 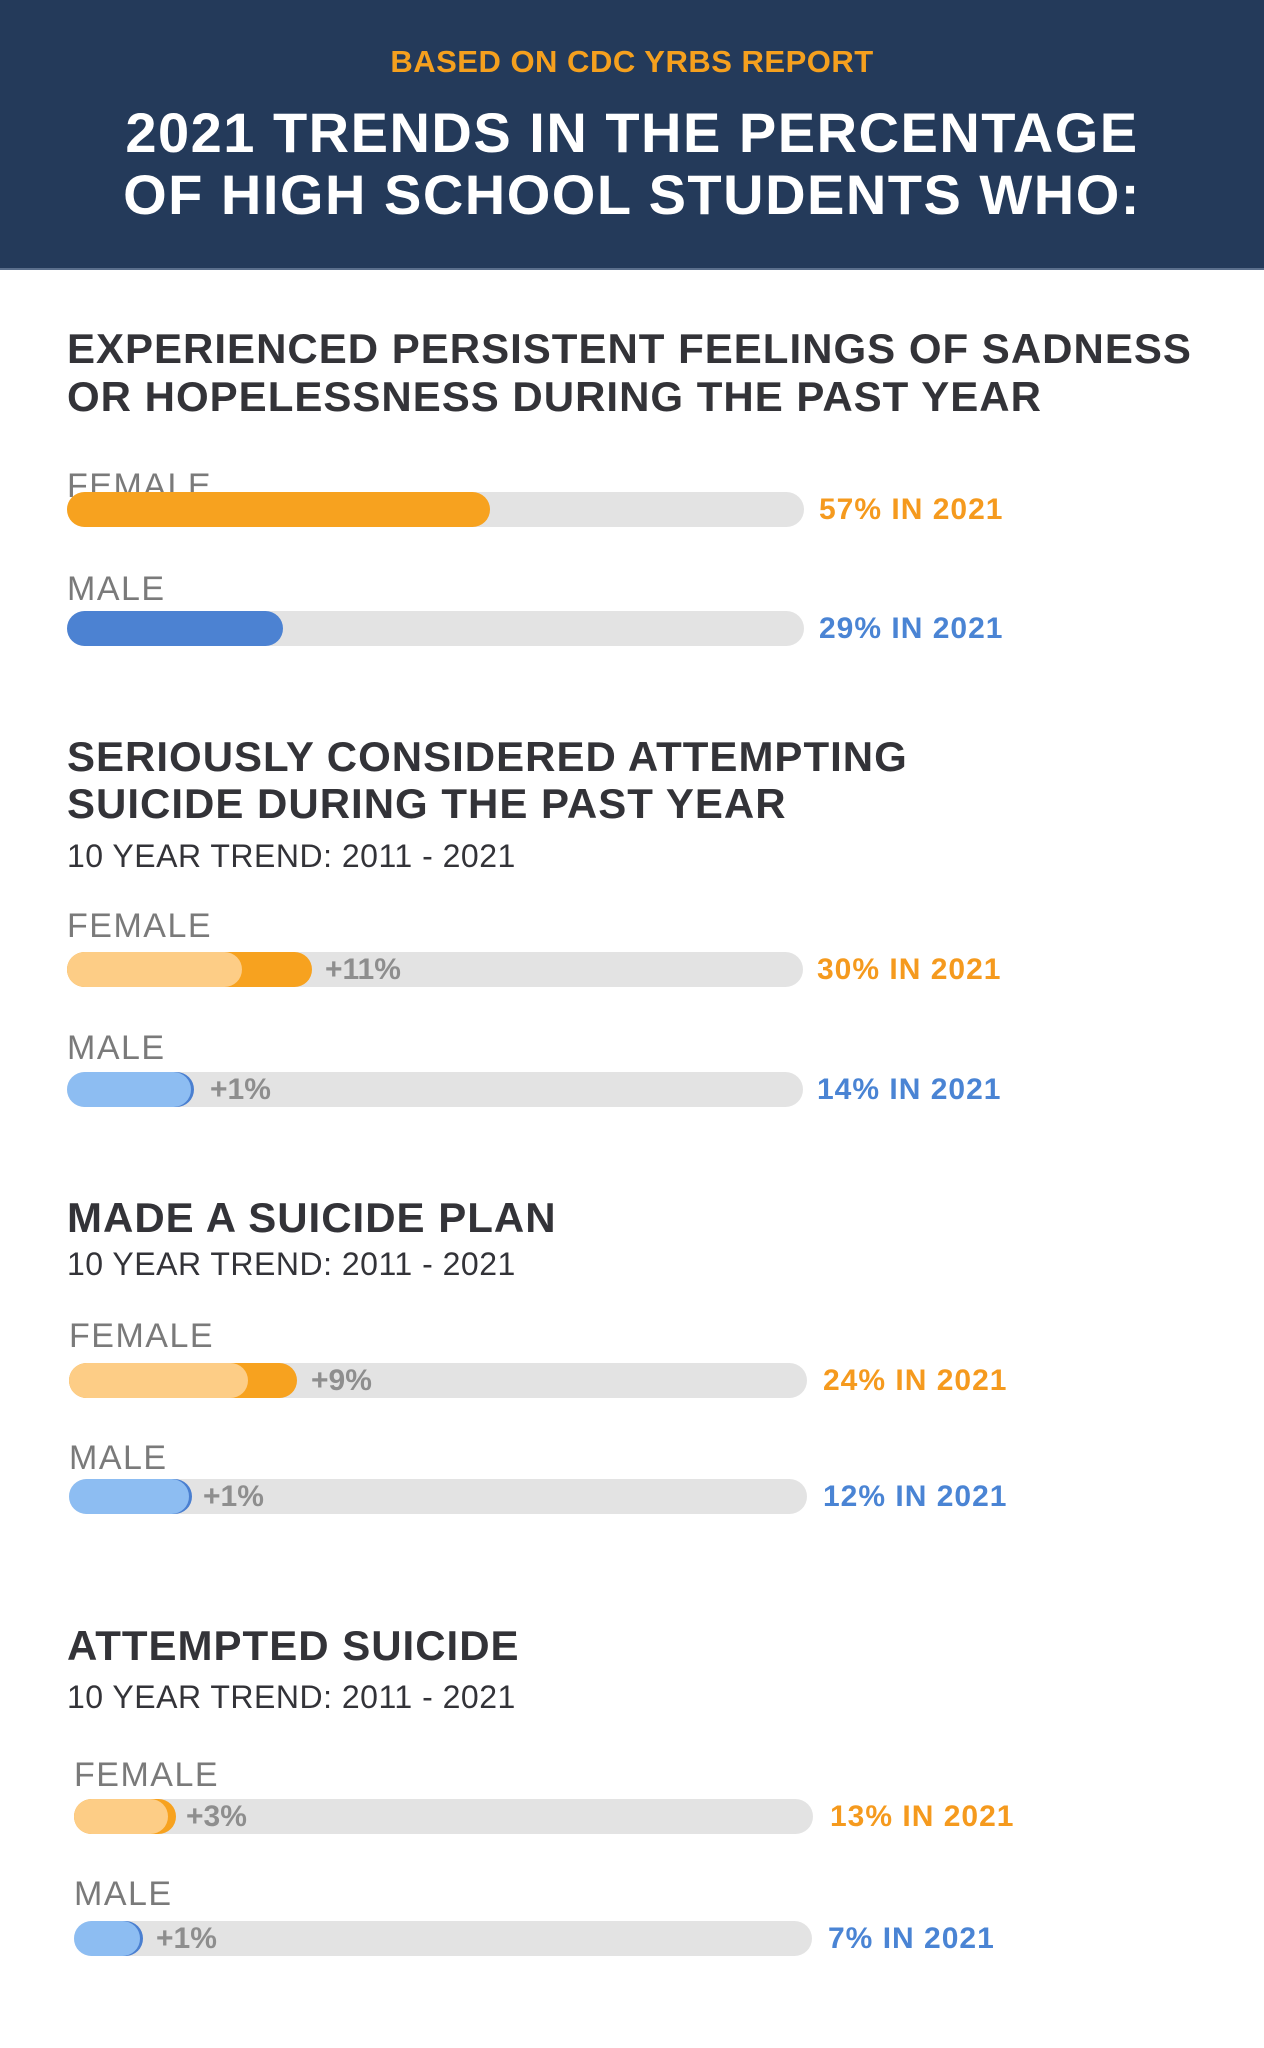 What do you see at coordinates (632, 132) in the screenshot?
I see `header-title-line1: 2021 TRENDS IN THE PERCENTAGE` at bounding box center [632, 132].